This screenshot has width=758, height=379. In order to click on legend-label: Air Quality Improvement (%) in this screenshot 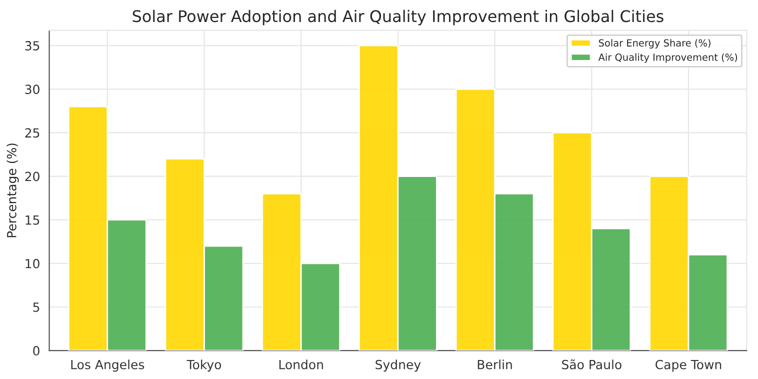, I will do `click(668, 58)`.